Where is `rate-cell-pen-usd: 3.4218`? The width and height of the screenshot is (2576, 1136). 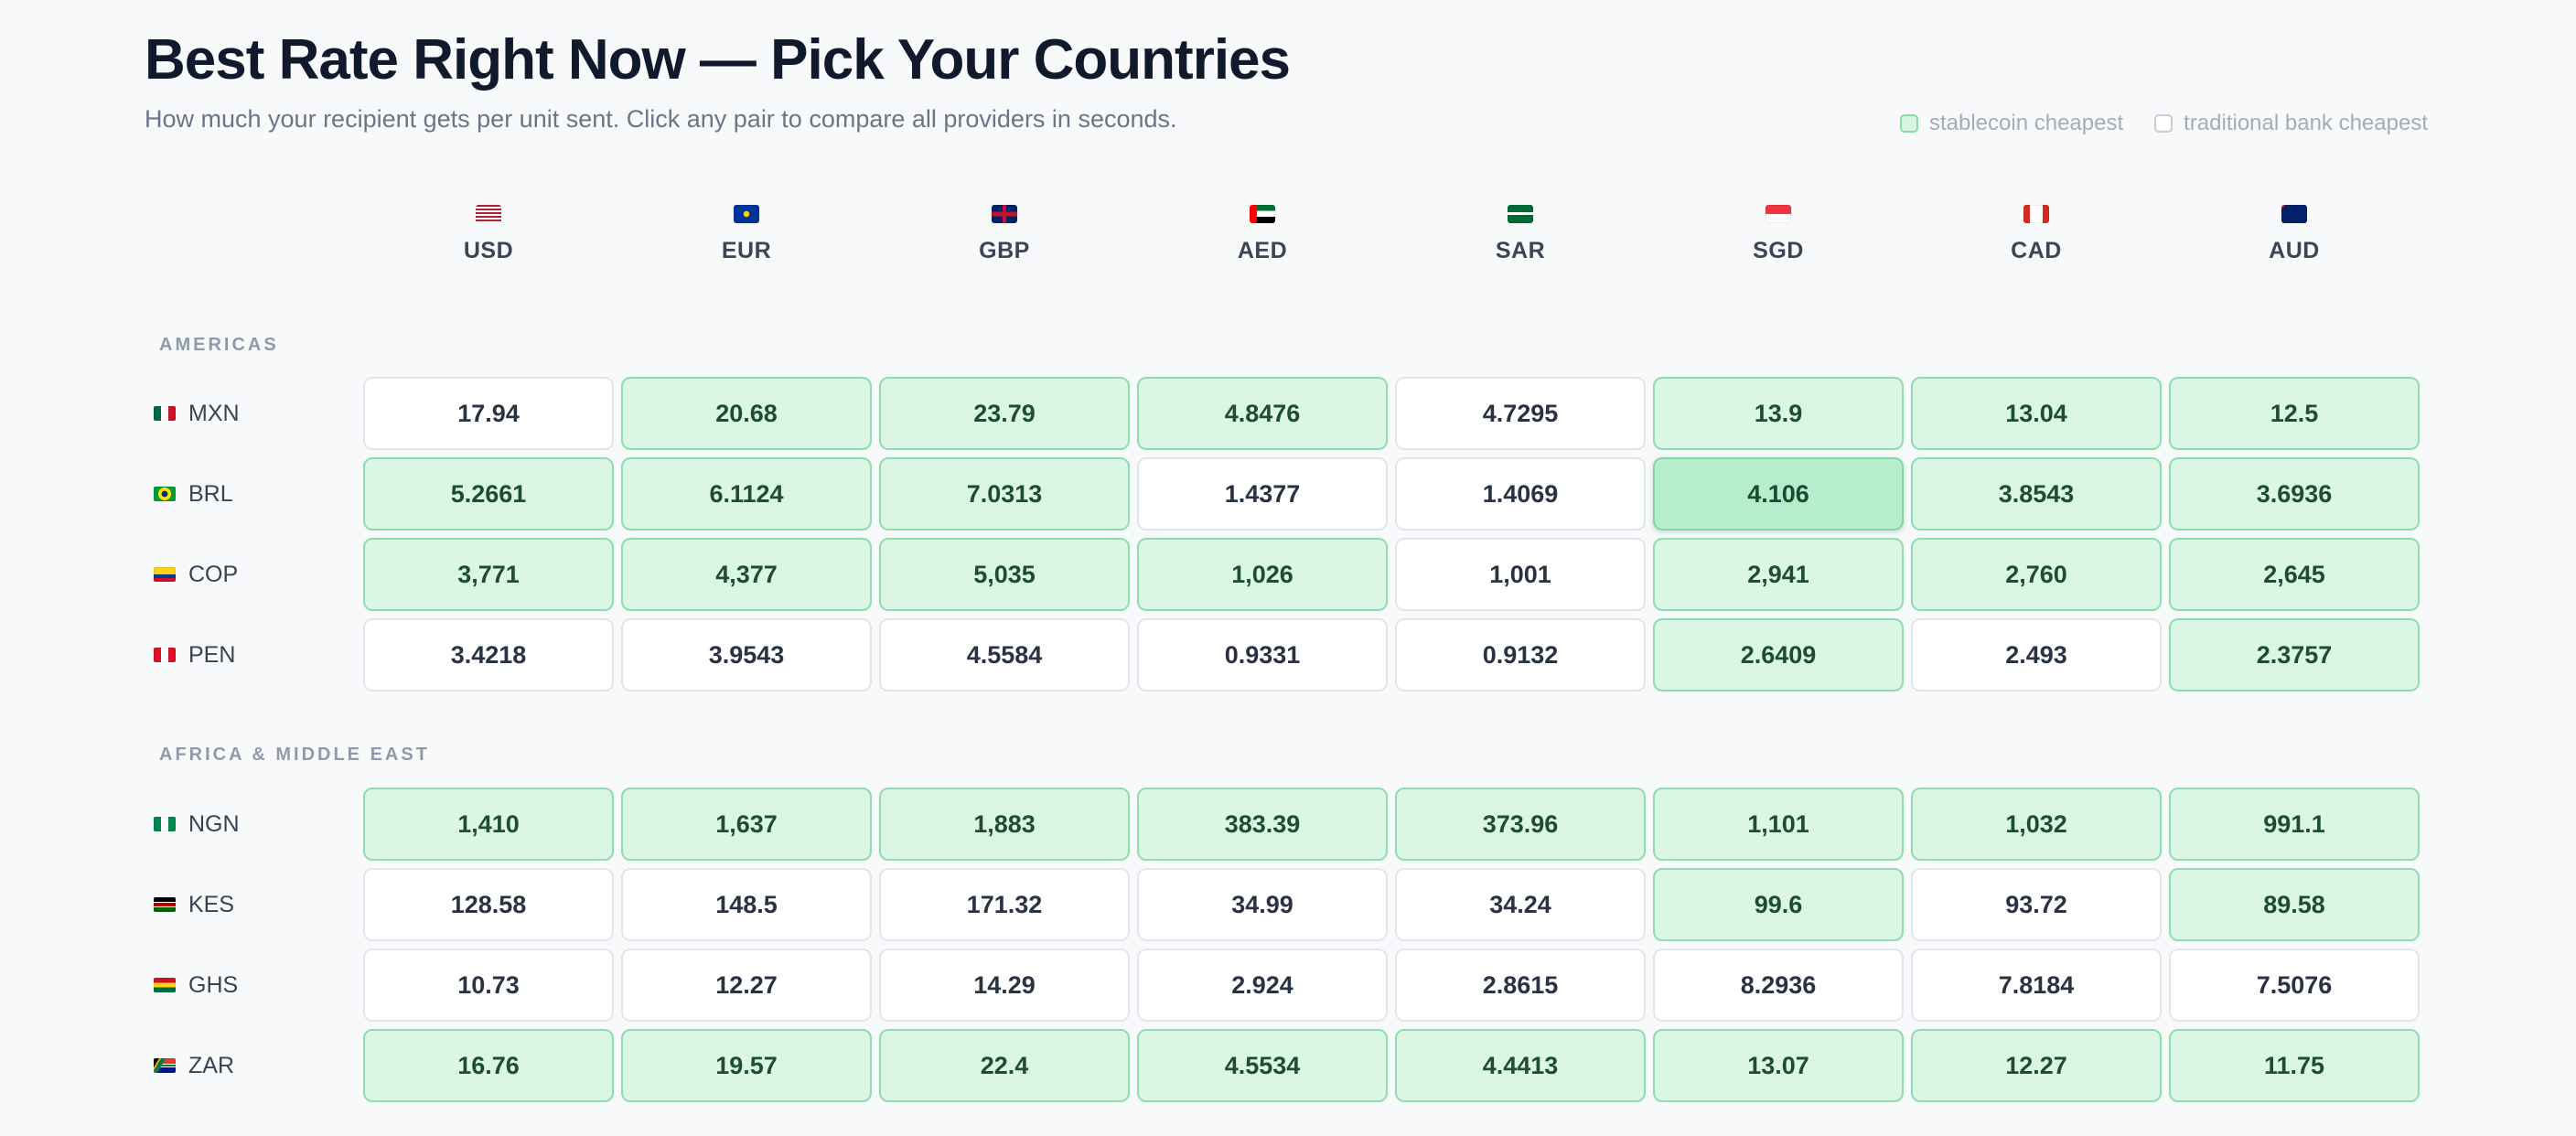 rate-cell-pen-usd: 3.4218 is located at coordinates (489, 654).